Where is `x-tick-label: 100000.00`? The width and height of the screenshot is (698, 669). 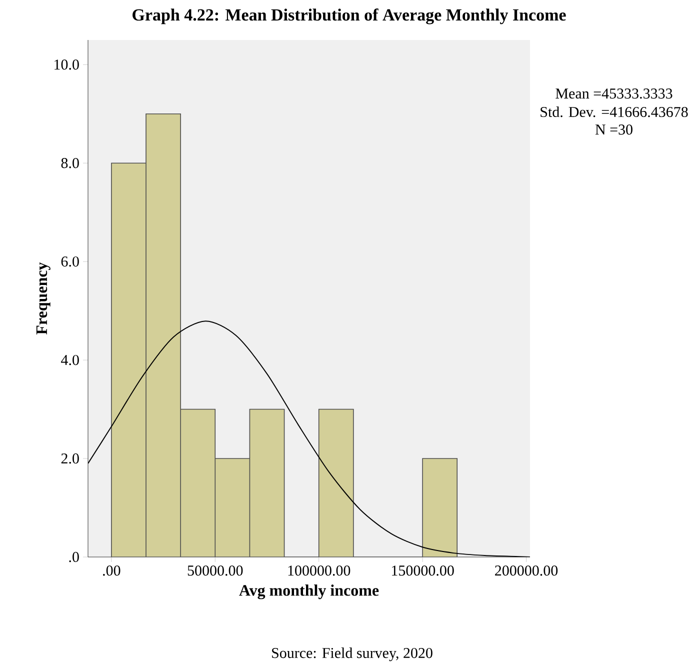 x-tick-label: 100000.00 is located at coordinates (319, 571).